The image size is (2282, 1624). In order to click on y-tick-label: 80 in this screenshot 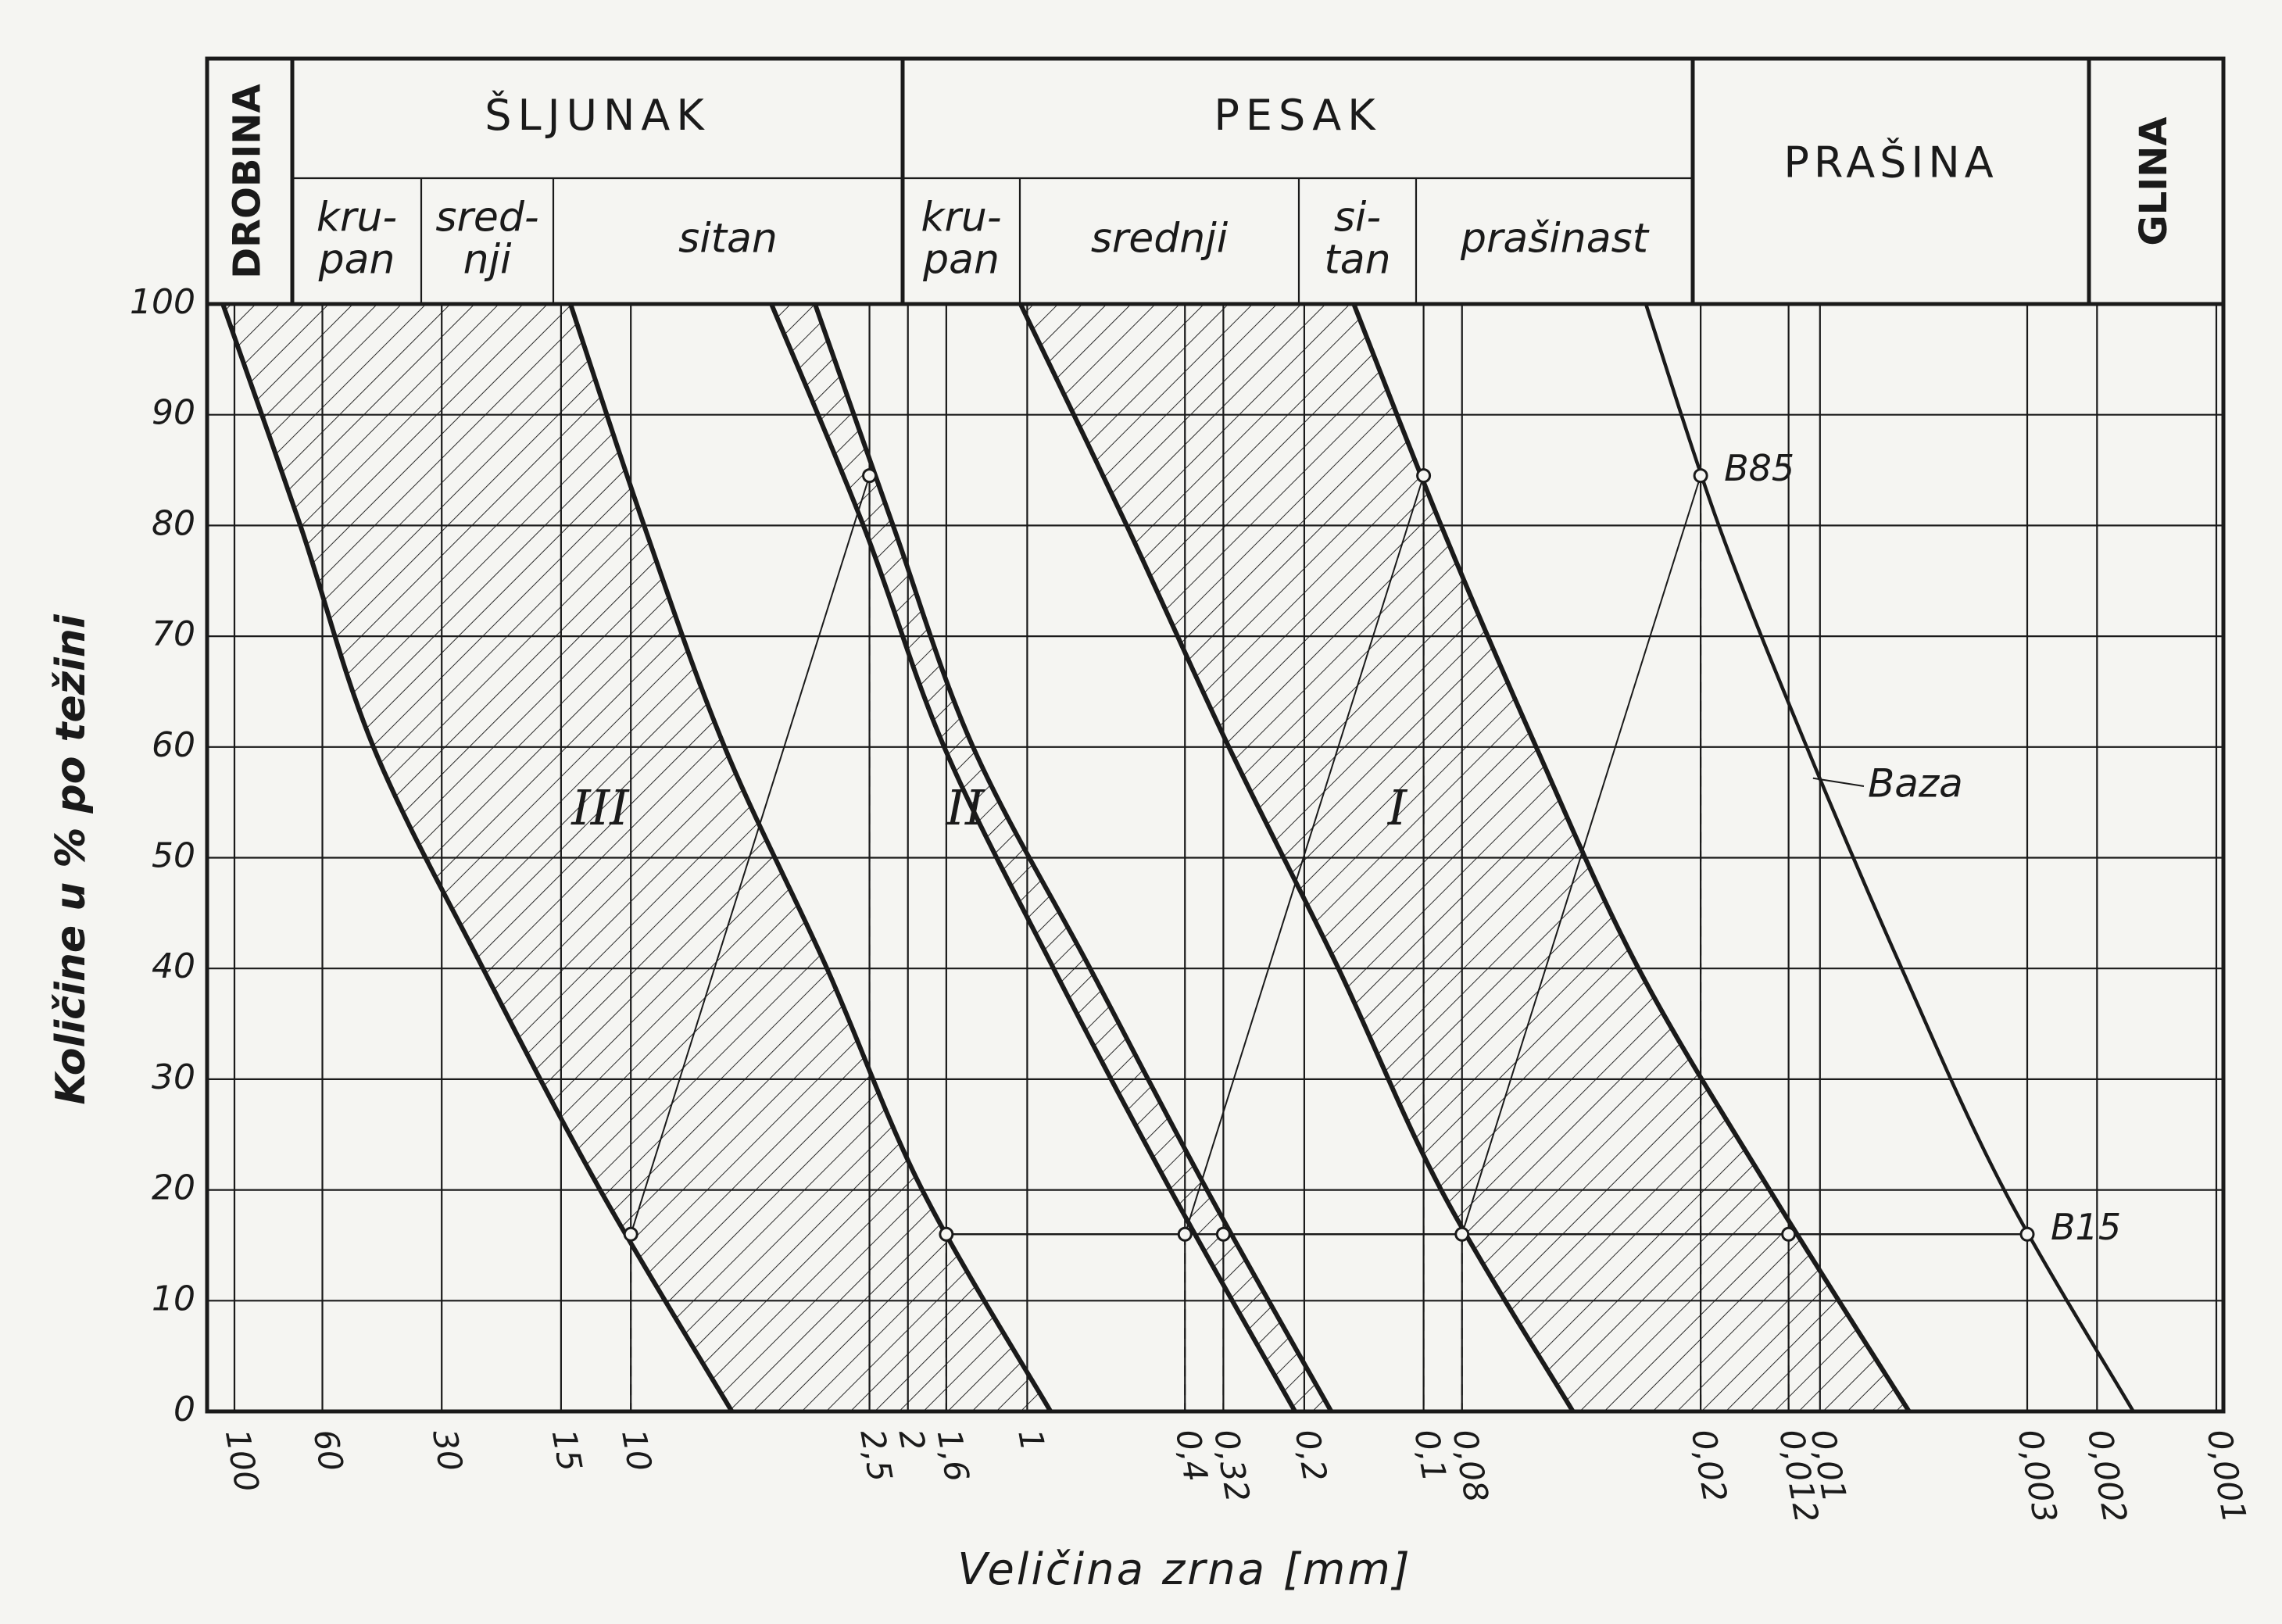, I will do `click(173, 523)`.